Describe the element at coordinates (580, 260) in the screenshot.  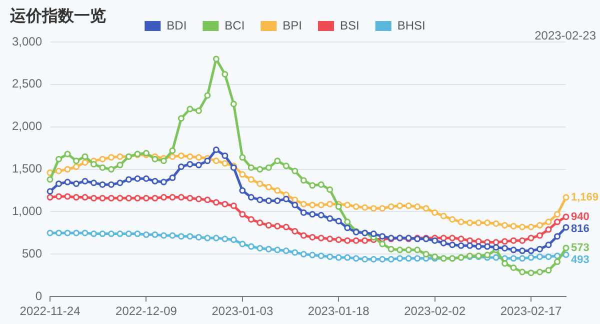
I see `data-label: 493` at that location.